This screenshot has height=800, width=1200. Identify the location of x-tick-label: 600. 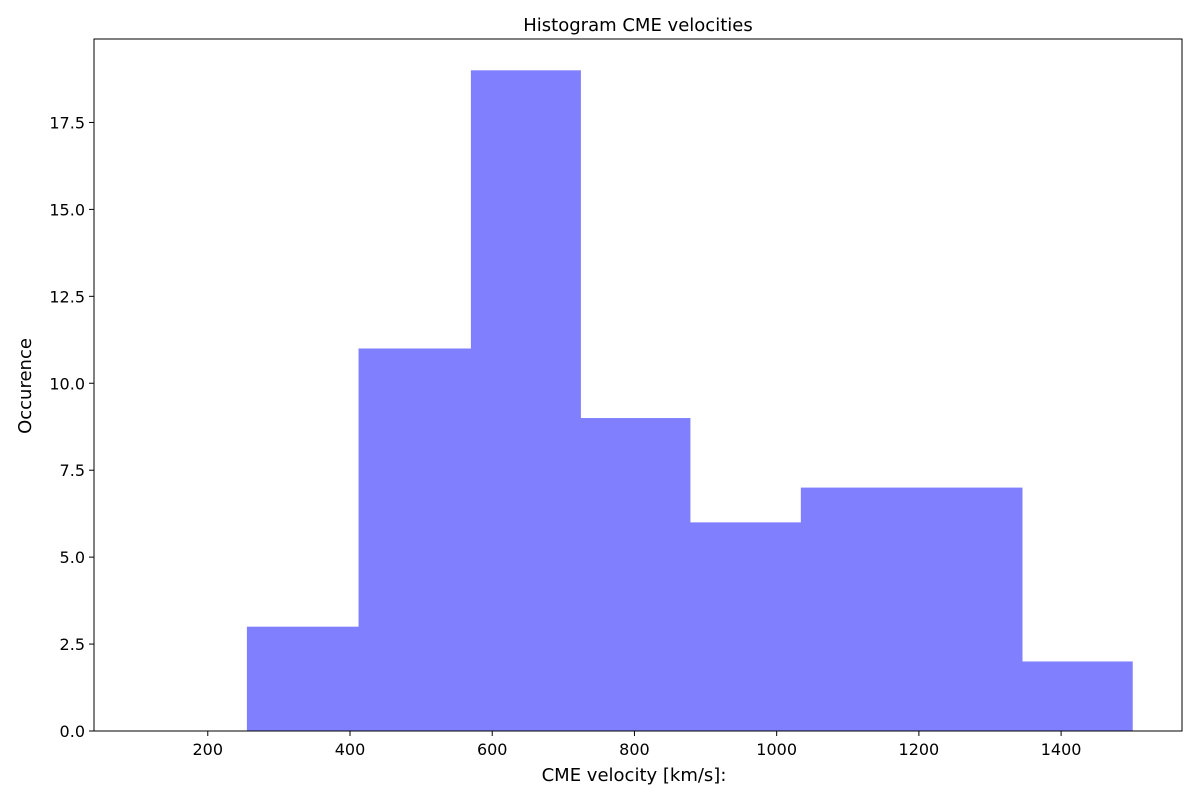
(492, 749).